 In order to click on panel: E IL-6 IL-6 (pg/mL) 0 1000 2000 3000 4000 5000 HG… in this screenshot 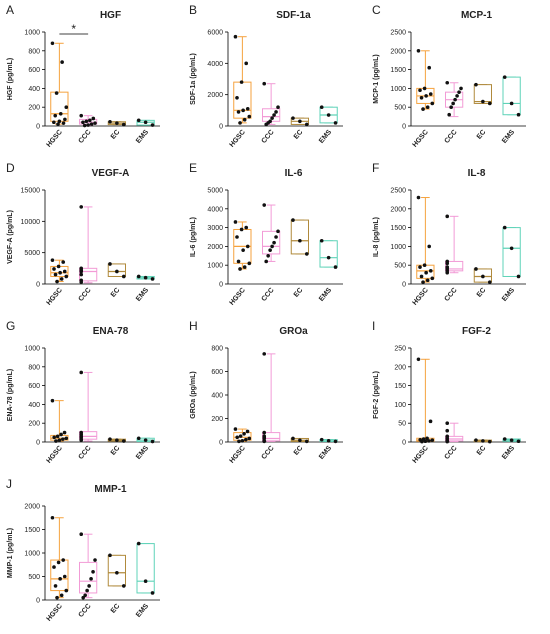, I will do `click(266, 234)`.